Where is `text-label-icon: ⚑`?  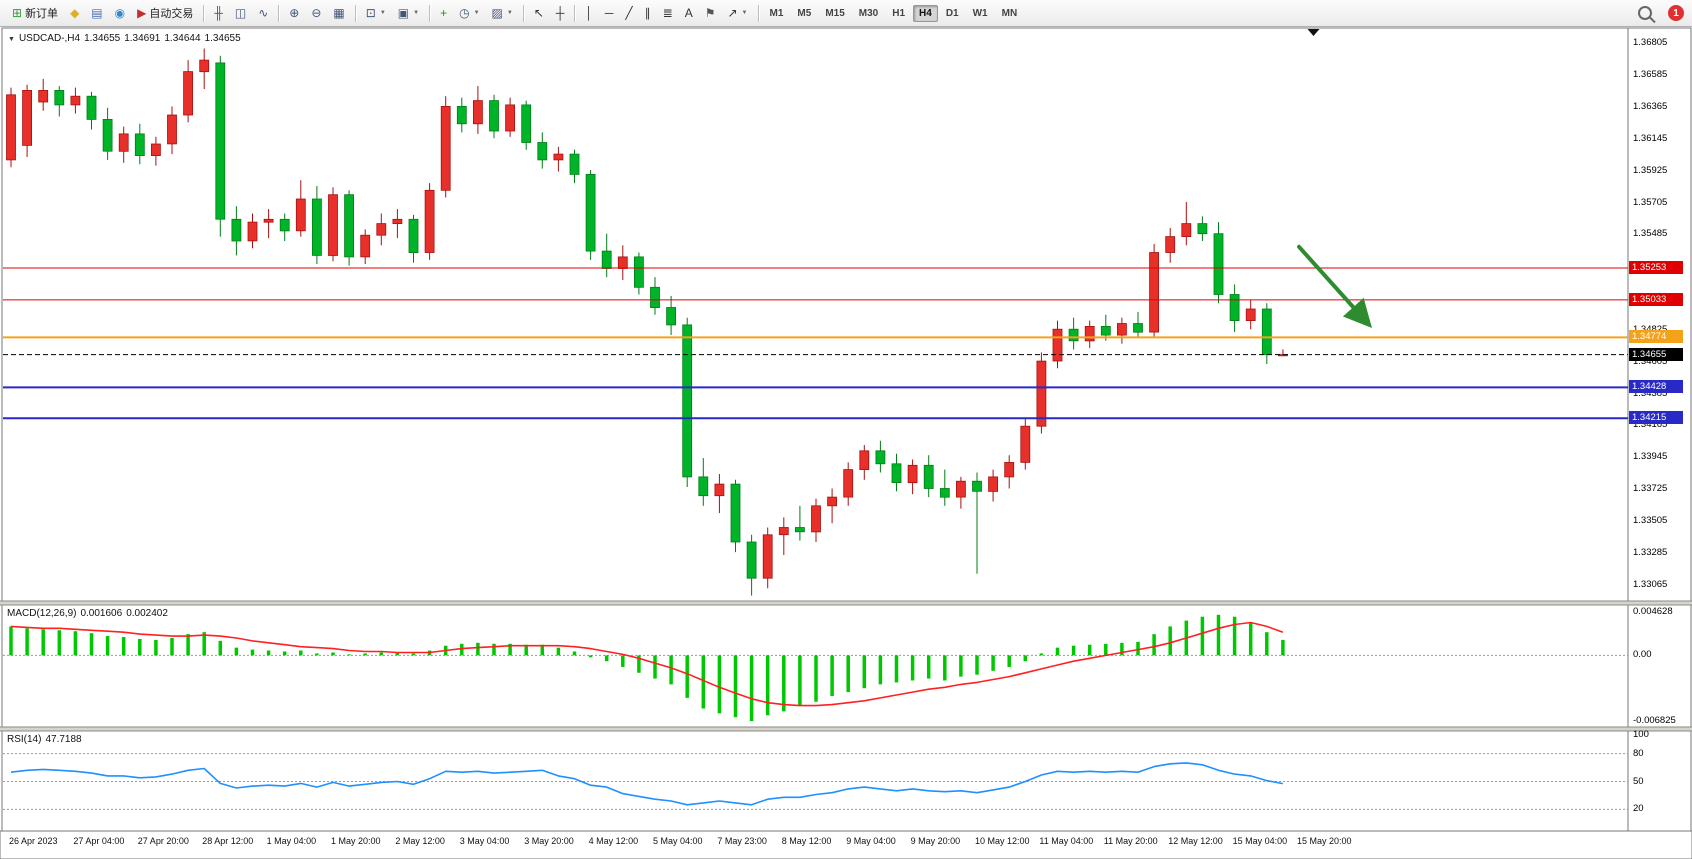 text-label-icon: ⚑ is located at coordinates (710, 13).